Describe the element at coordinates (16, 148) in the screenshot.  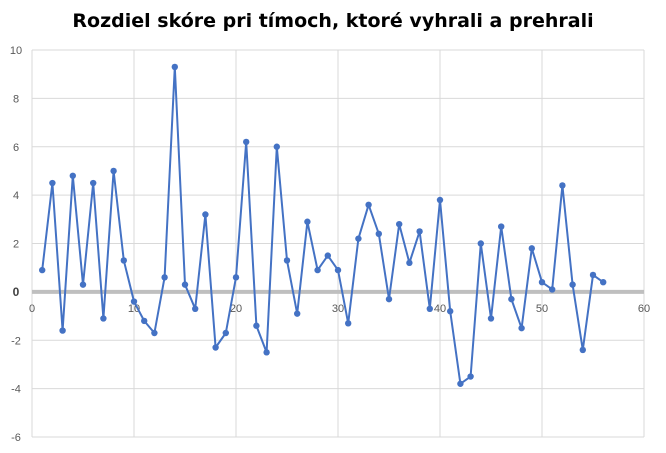
I see `y-tick-label: 6` at that location.